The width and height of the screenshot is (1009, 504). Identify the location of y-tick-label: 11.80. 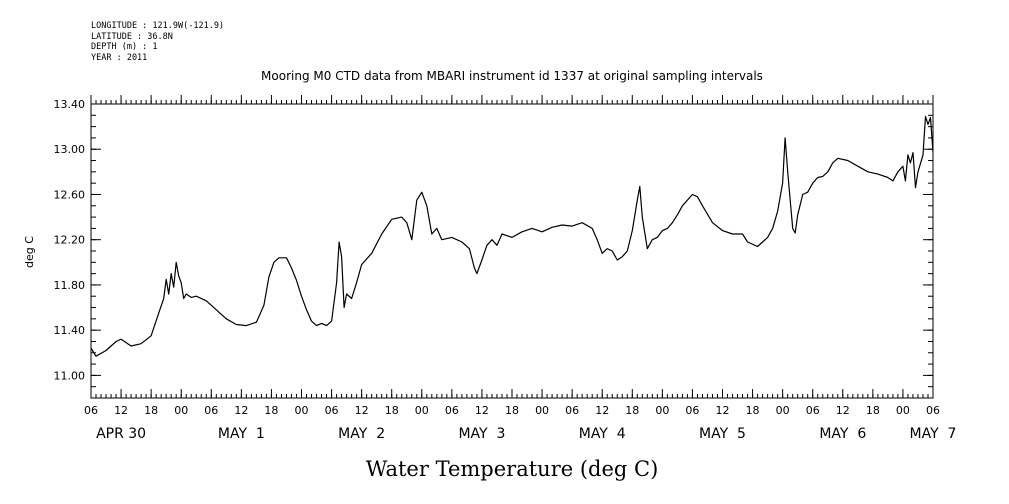
(70, 285).